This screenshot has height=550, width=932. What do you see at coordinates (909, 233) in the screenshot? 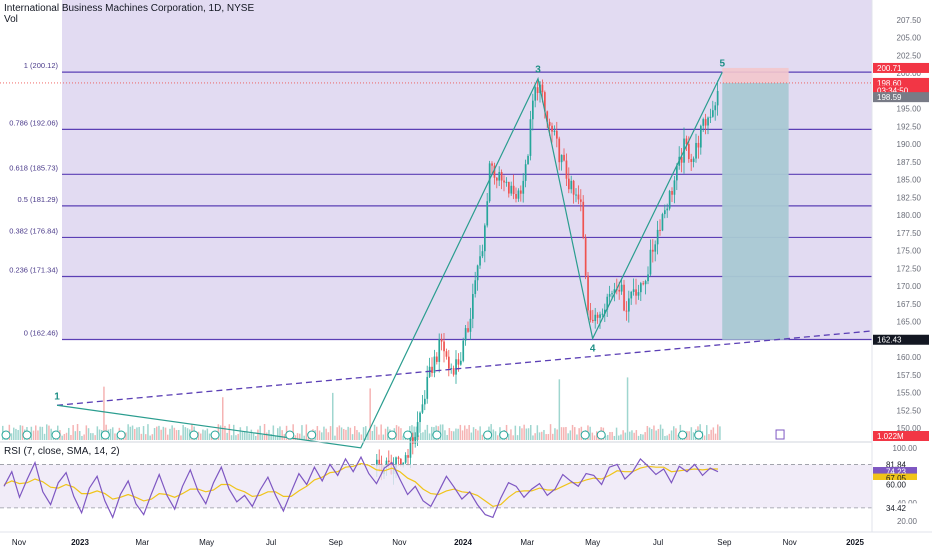
I see `price-tick-label: 177.50` at bounding box center [909, 233].